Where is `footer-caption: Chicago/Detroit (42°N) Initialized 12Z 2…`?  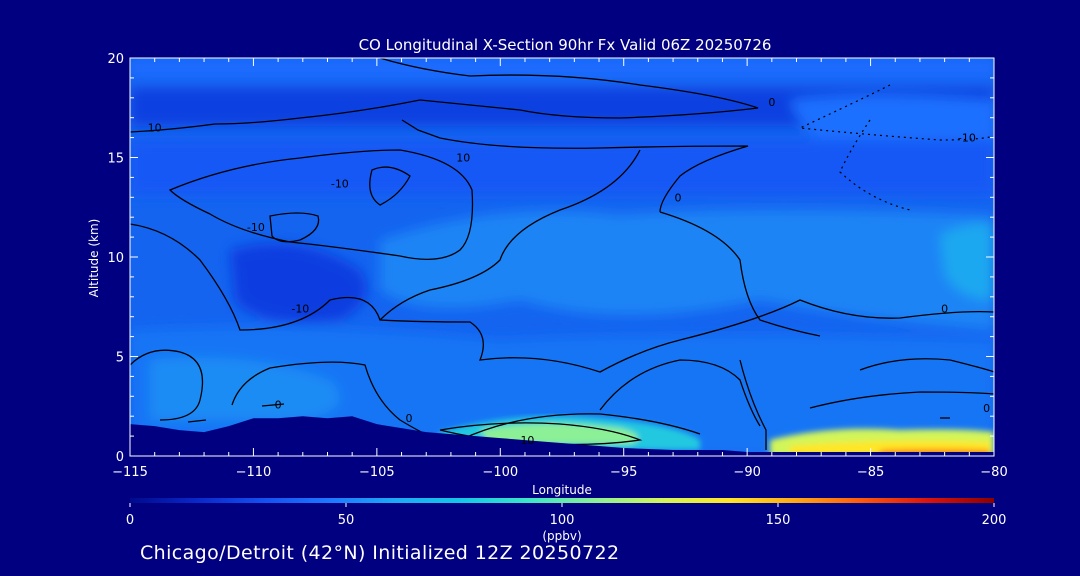 footer-caption: Chicago/Detroit (42°N) Initialized 12Z 2… is located at coordinates (380, 553).